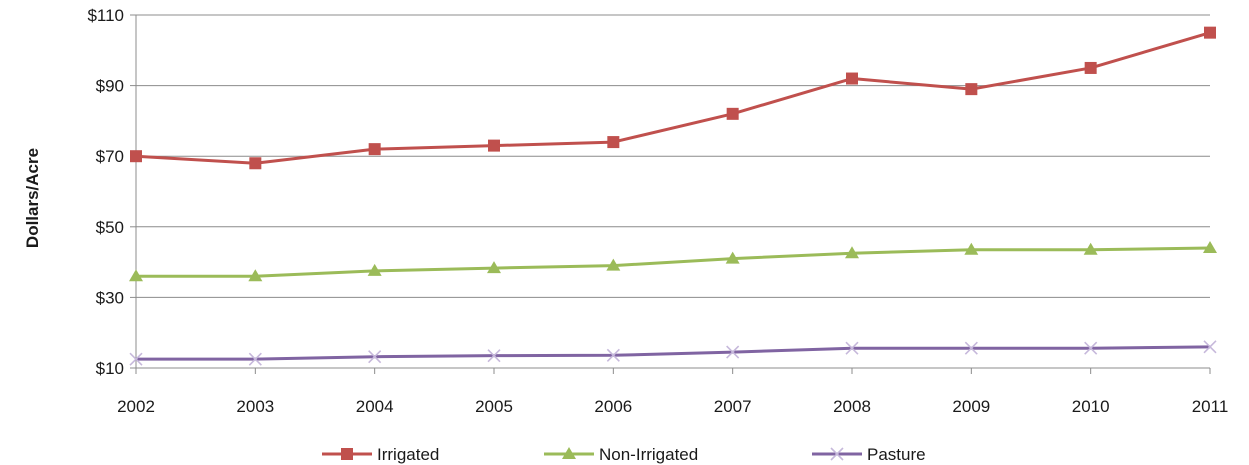 The height and width of the screenshot is (465, 1249). Describe the element at coordinates (110, 86) in the screenshot. I see `y-tick-label: $90` at that location.